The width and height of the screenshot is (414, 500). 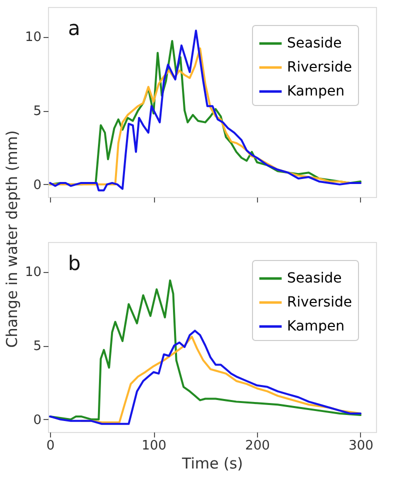 What do you see at coordinates (257, 446) in the screenshot?
I see `x-tick-label: 200` at bounding box center [257, 446].